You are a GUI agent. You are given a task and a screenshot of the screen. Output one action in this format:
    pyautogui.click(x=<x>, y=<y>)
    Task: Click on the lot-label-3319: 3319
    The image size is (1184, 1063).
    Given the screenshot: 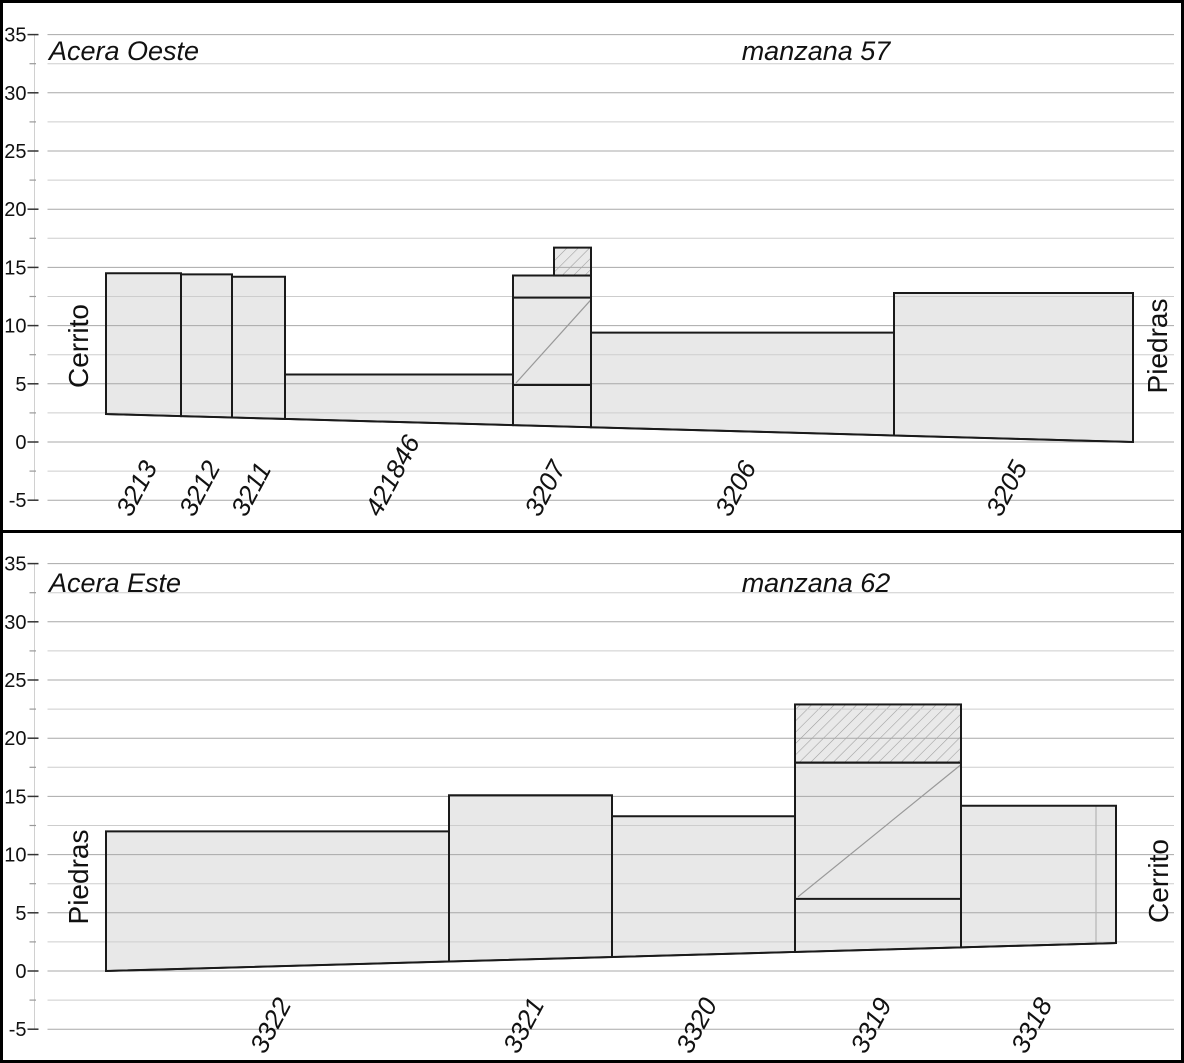 What is the action you would take?
    pyautogui.click(x=871, y=1025)
    